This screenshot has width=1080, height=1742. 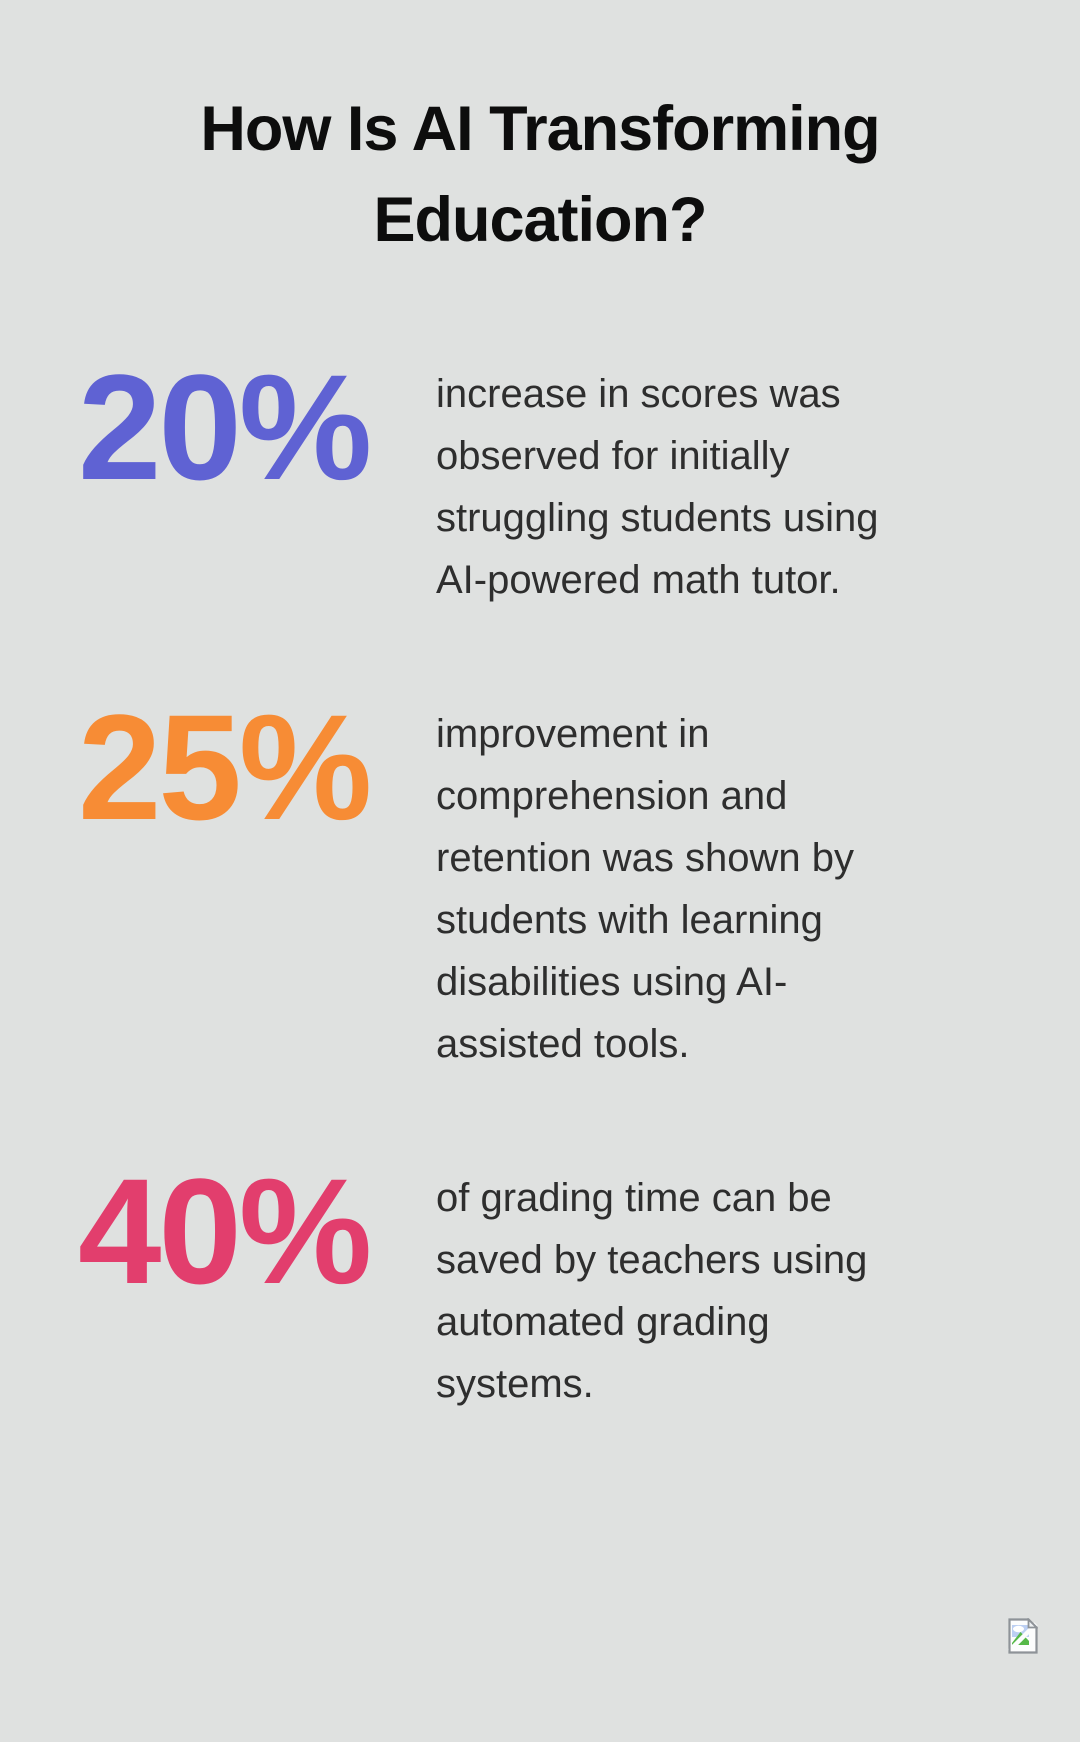 What do you see at coordinates (225, 426) in the screenshot?
I see `stat-value-20: 20%` at bounding box center [225, 426].